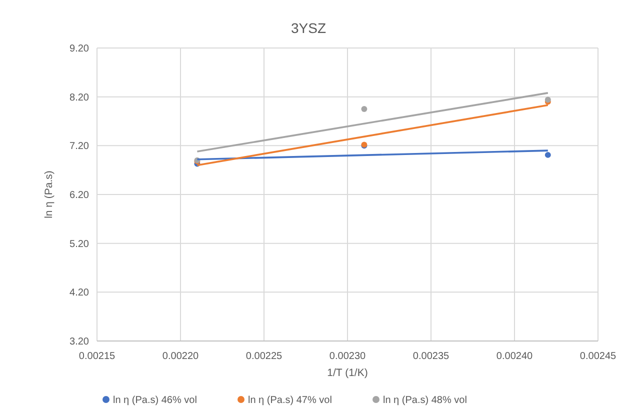 This screenshot has height=416, width=617. What do you see at coordinates (97, 356) in the screenshot?
I see `x-tick-label: 0.00215` at bounding box center [97, 356].